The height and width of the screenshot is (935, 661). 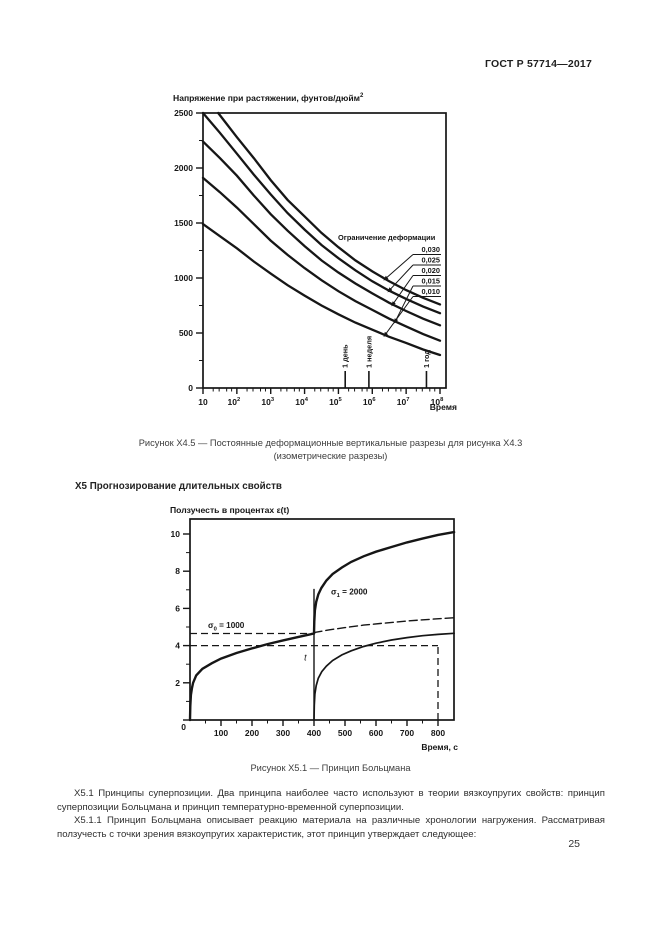 I want to click on y-tick-label: 1000, so click(x=183, y=278).